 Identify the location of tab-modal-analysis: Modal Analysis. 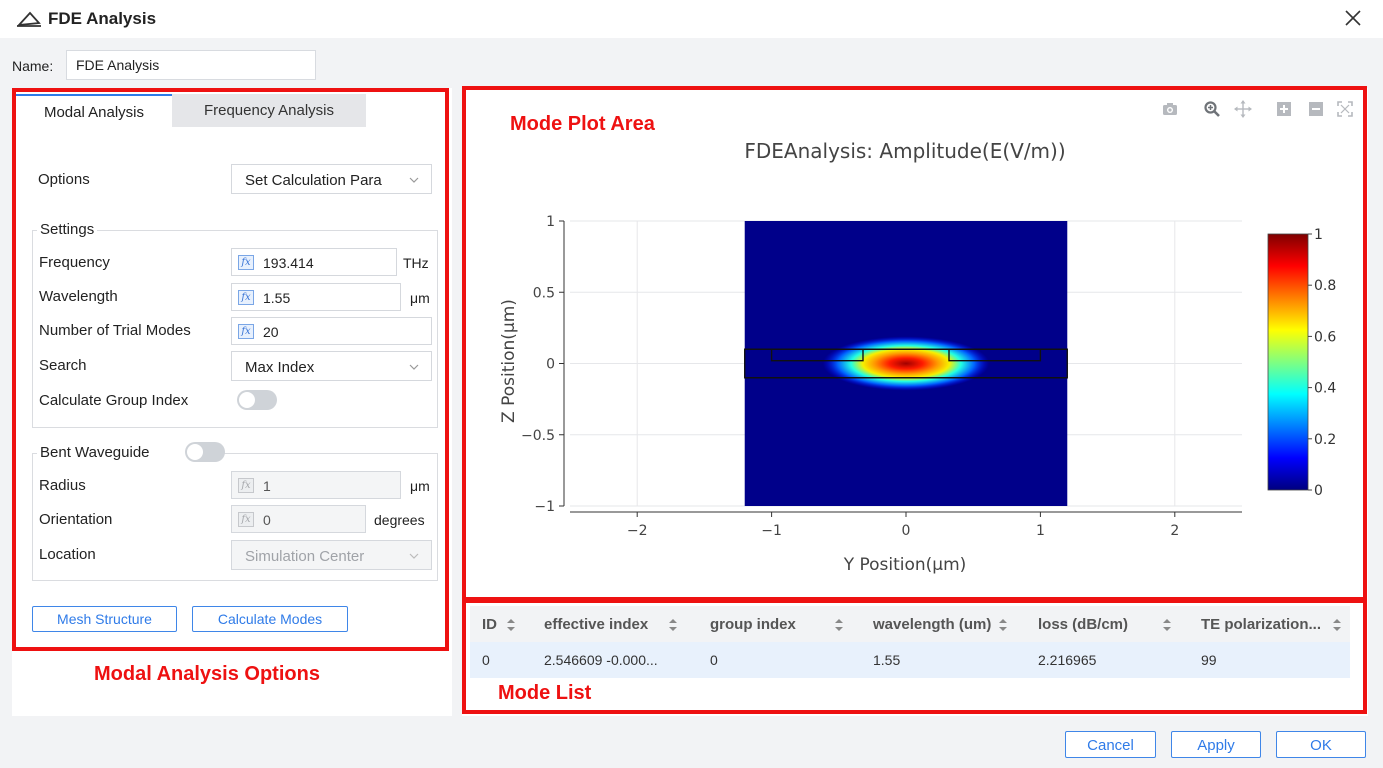
(94, 110).